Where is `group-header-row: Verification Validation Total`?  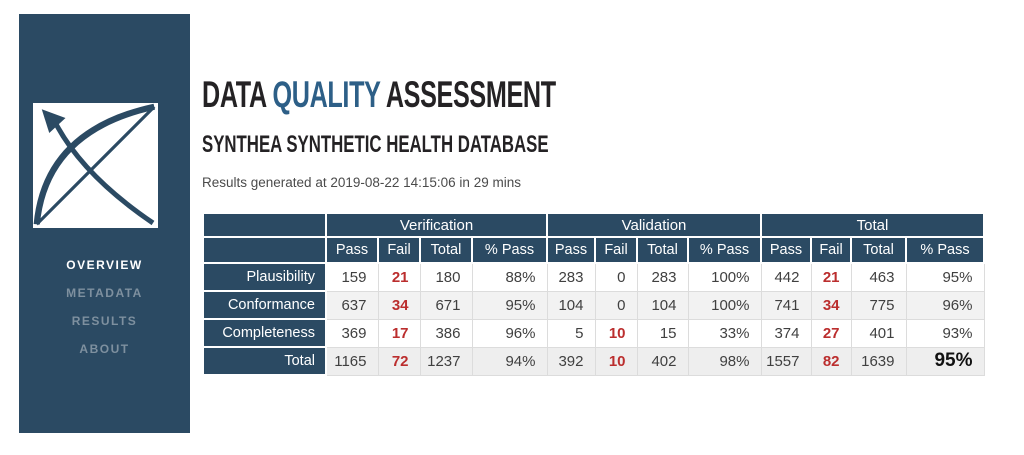
group-header-row: Verification Validation Total is located at coordinates (593, 225).